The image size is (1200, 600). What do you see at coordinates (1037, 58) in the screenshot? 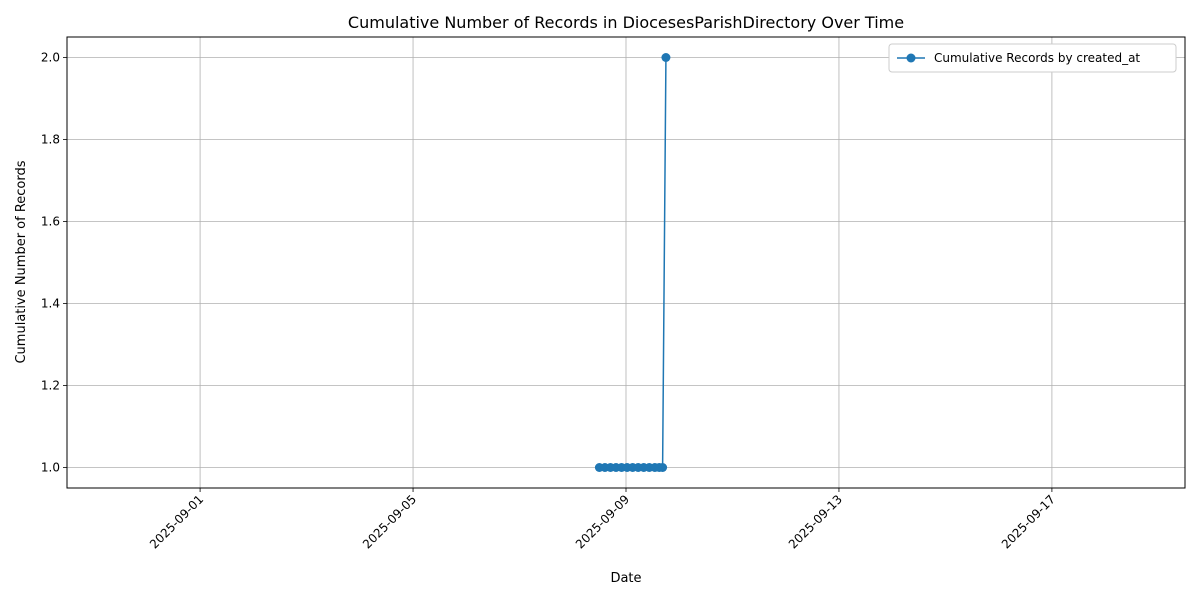
I see `legend-label: Cumulative Records by created_at` at bounding box center [1037, 58].